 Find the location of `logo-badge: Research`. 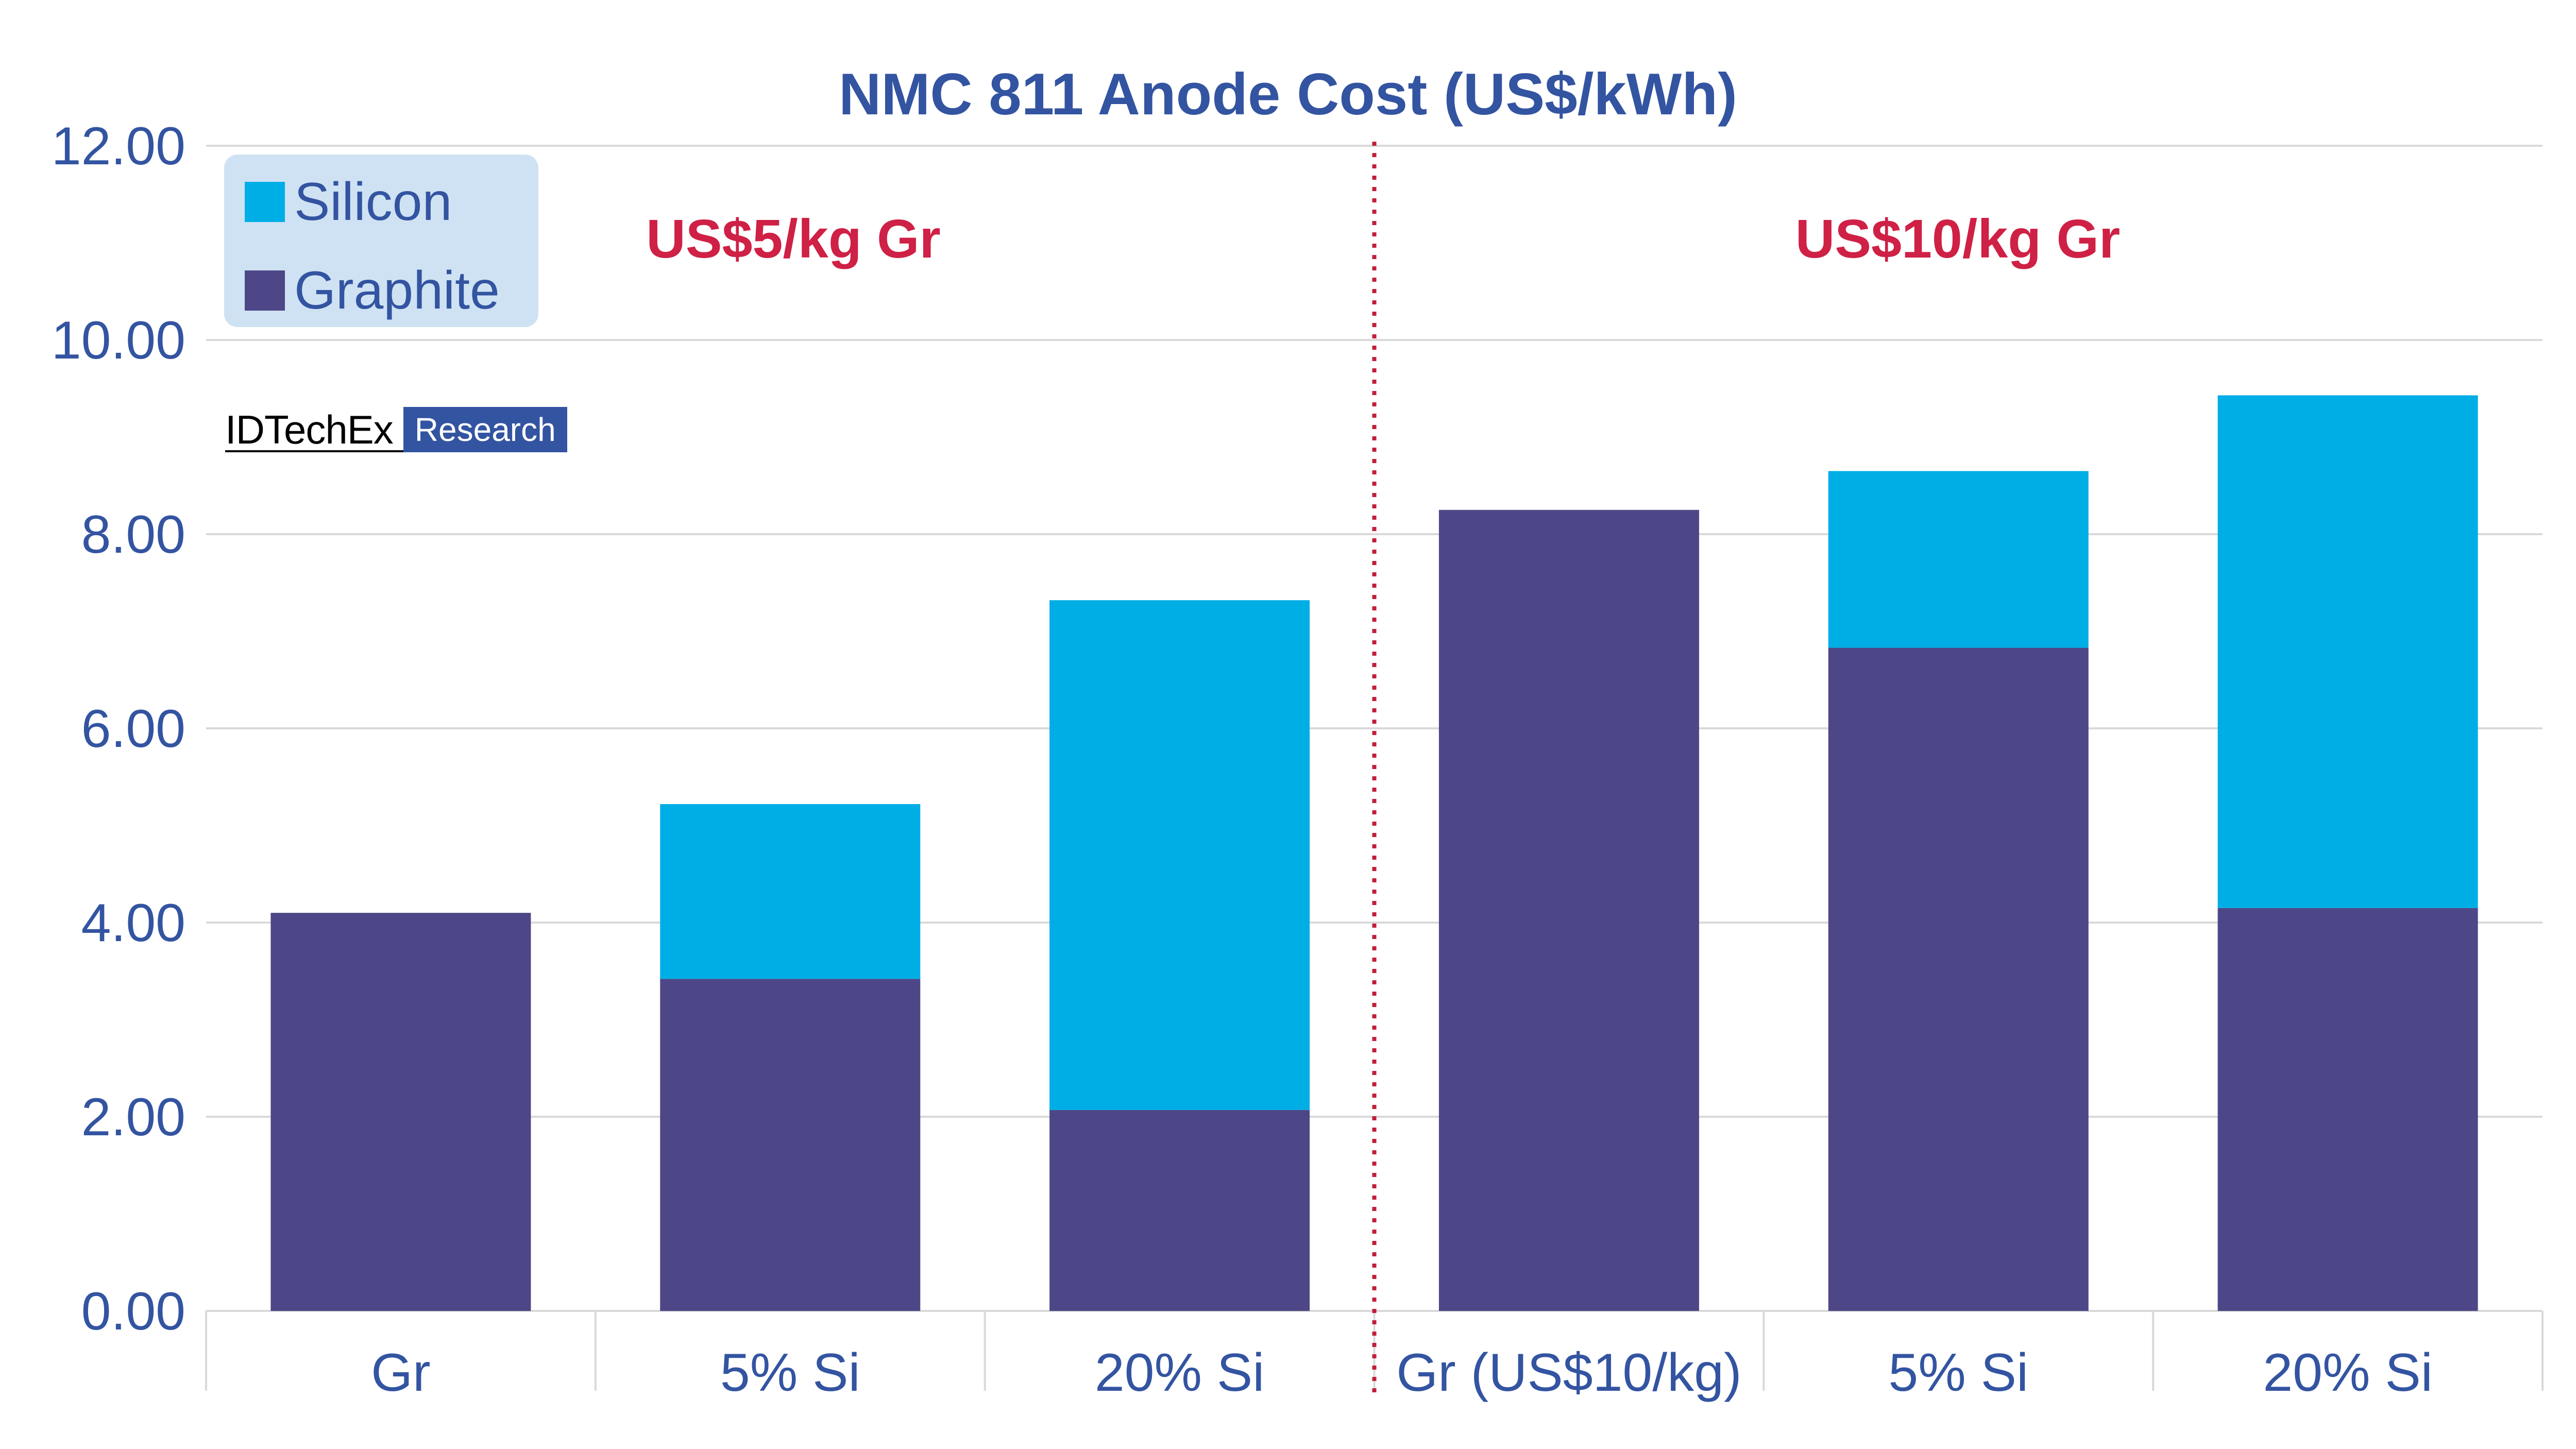

logo-badge: Research is located at coordinates (485, 430).